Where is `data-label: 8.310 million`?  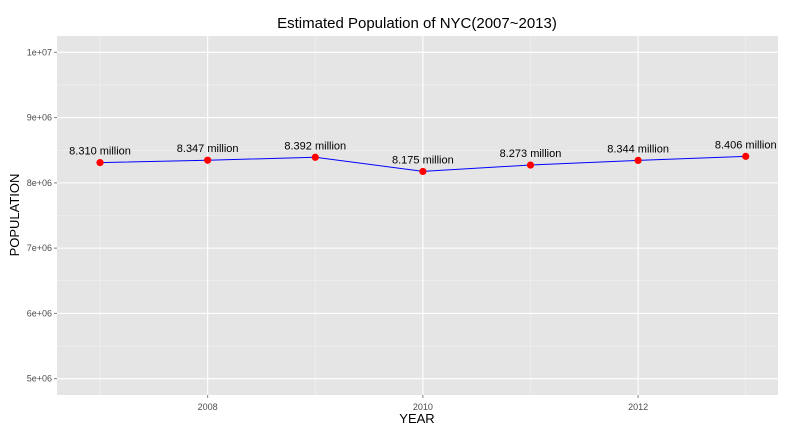
data-label: 8.310 million is located at coordinates (100, 152).